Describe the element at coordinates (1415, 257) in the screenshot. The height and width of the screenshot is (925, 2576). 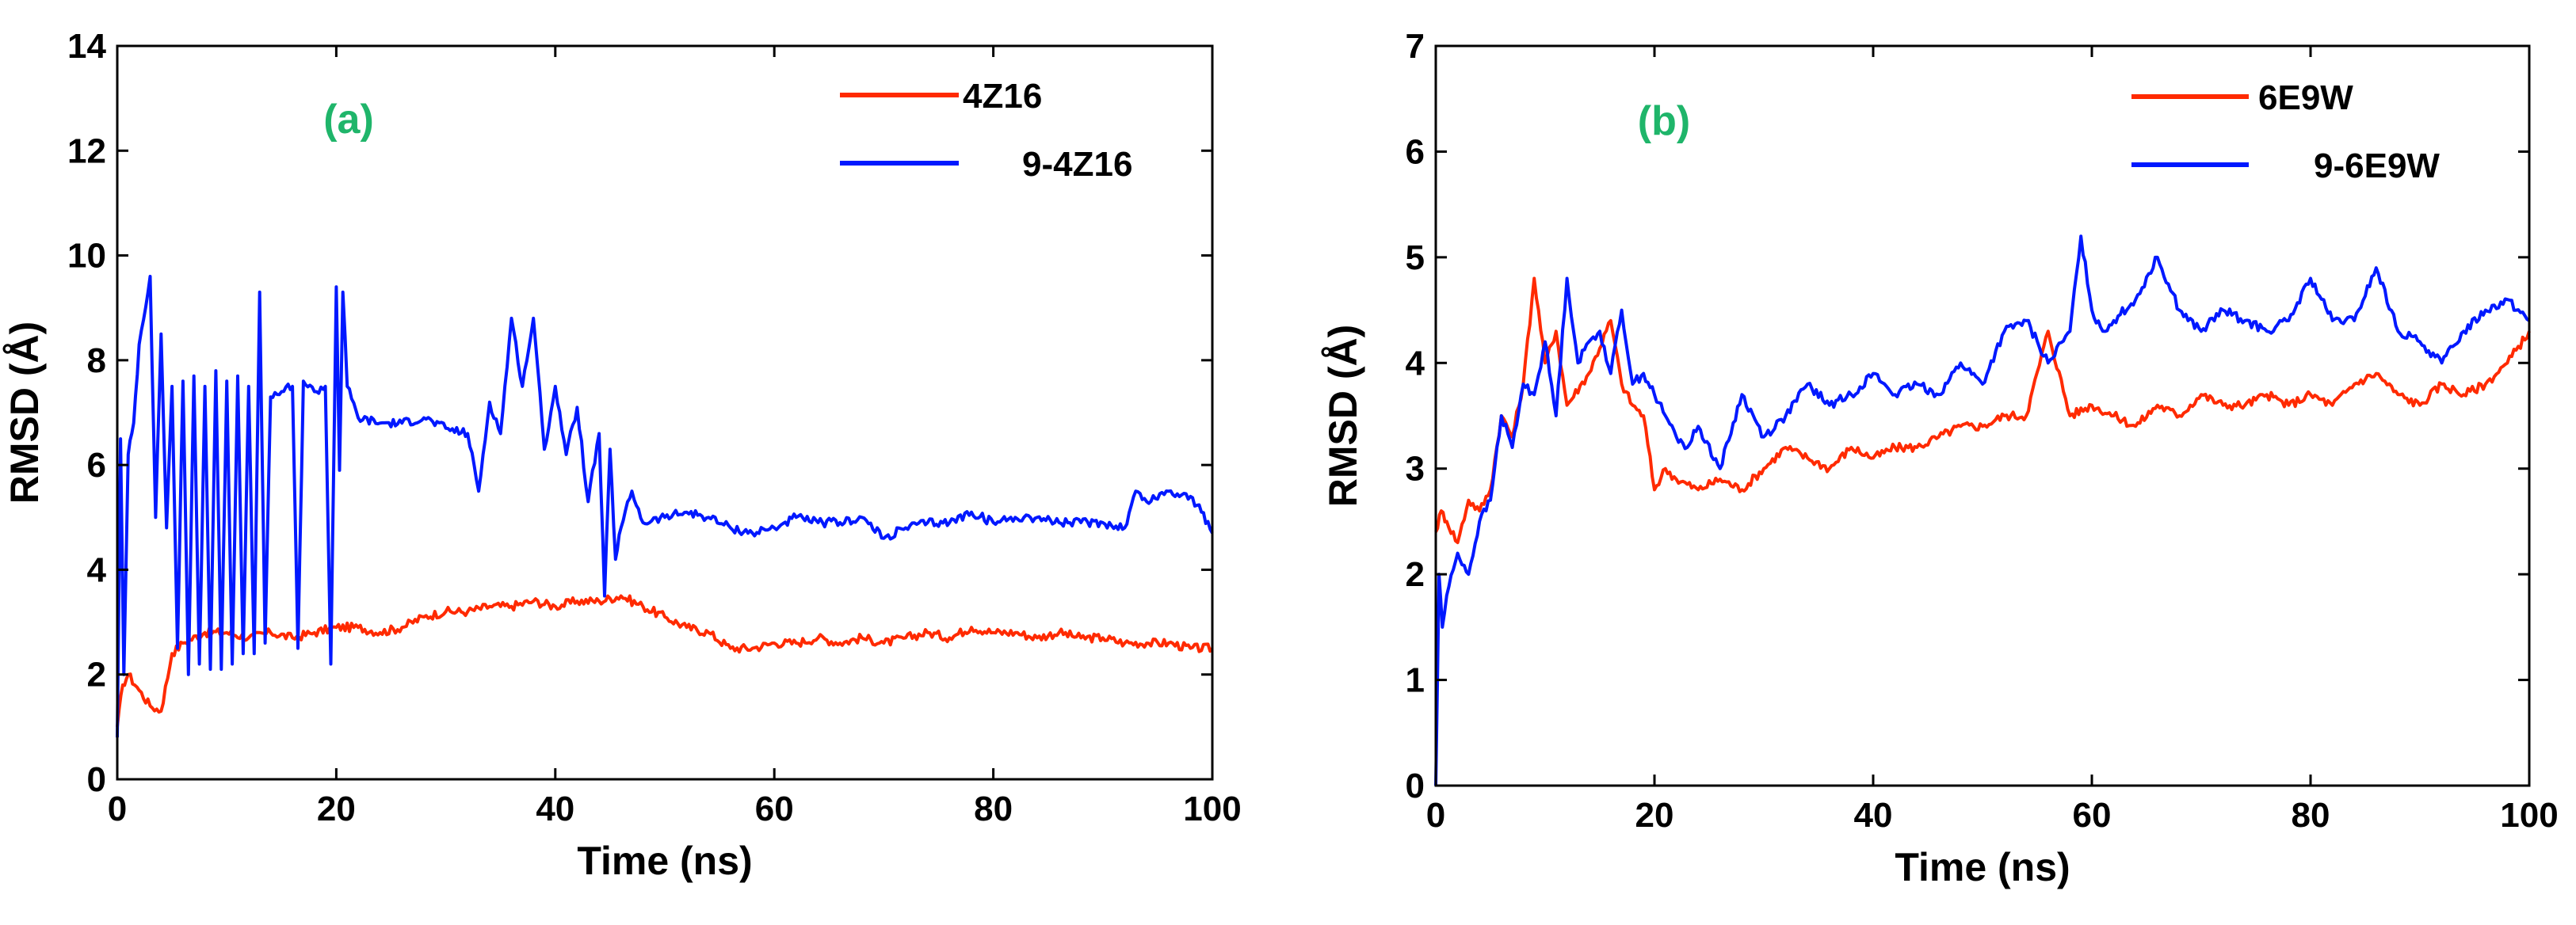
I see `y-tick-label: 5` at that location.